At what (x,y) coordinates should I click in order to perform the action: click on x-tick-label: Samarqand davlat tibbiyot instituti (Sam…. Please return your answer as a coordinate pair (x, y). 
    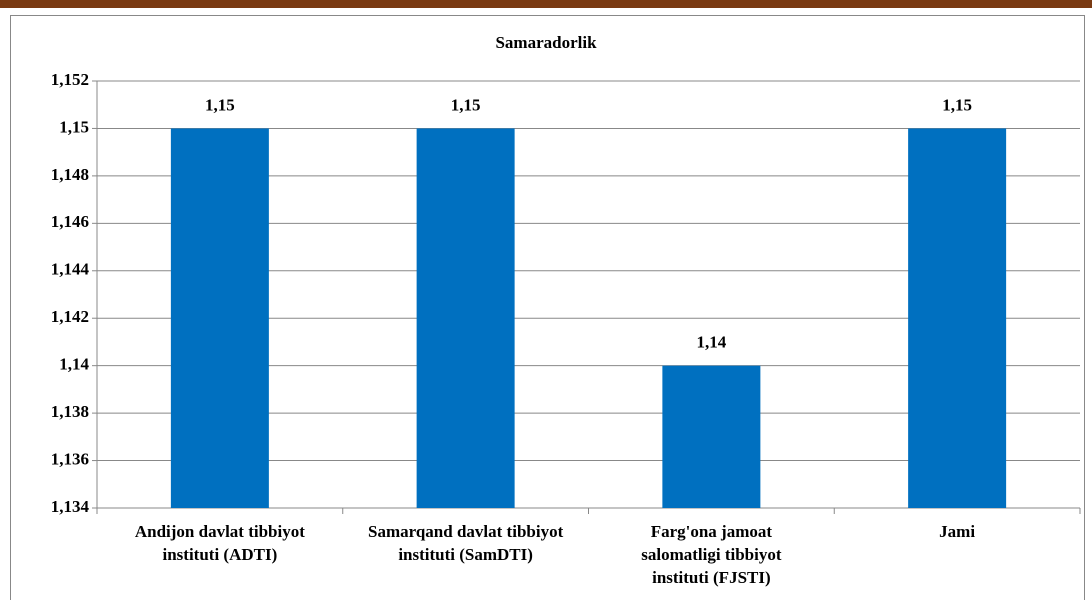
    Looking at the image, I should click on (466, 543).